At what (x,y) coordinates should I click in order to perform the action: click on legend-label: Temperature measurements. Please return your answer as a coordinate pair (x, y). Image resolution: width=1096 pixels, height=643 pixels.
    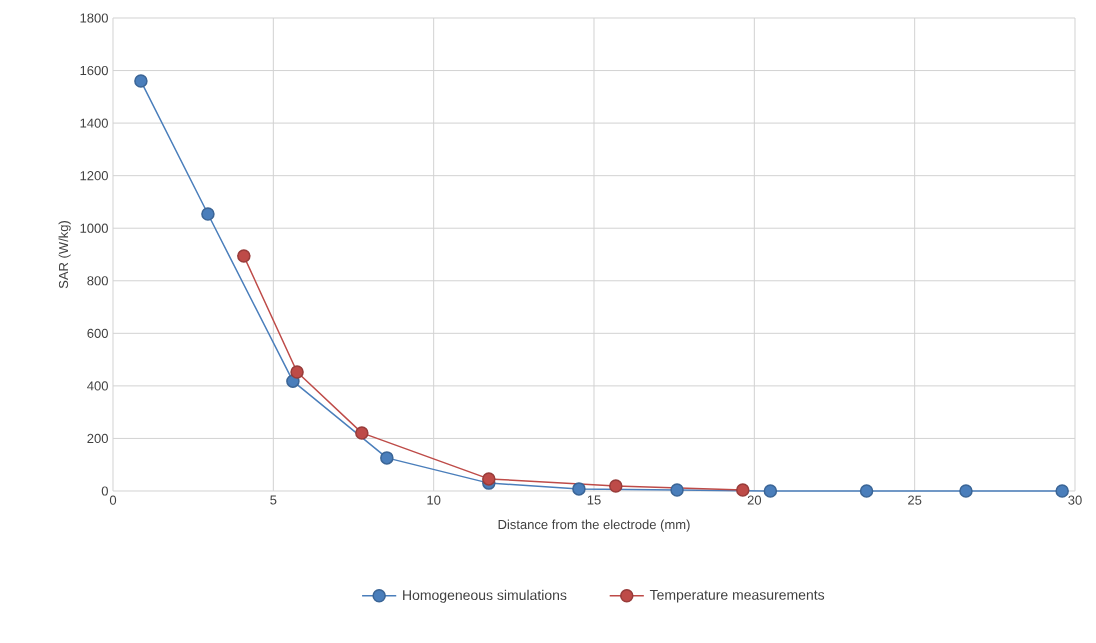
    Looking at the image, I should click on (737, 596).